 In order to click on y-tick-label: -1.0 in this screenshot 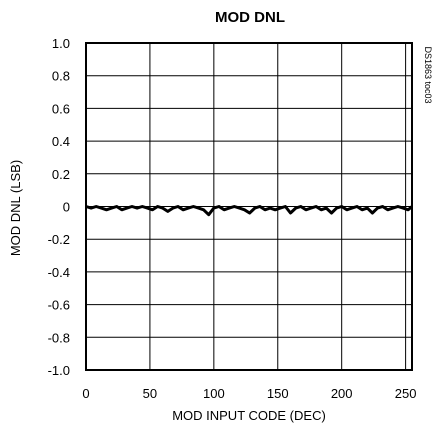, I will do `click(59, 370)`.